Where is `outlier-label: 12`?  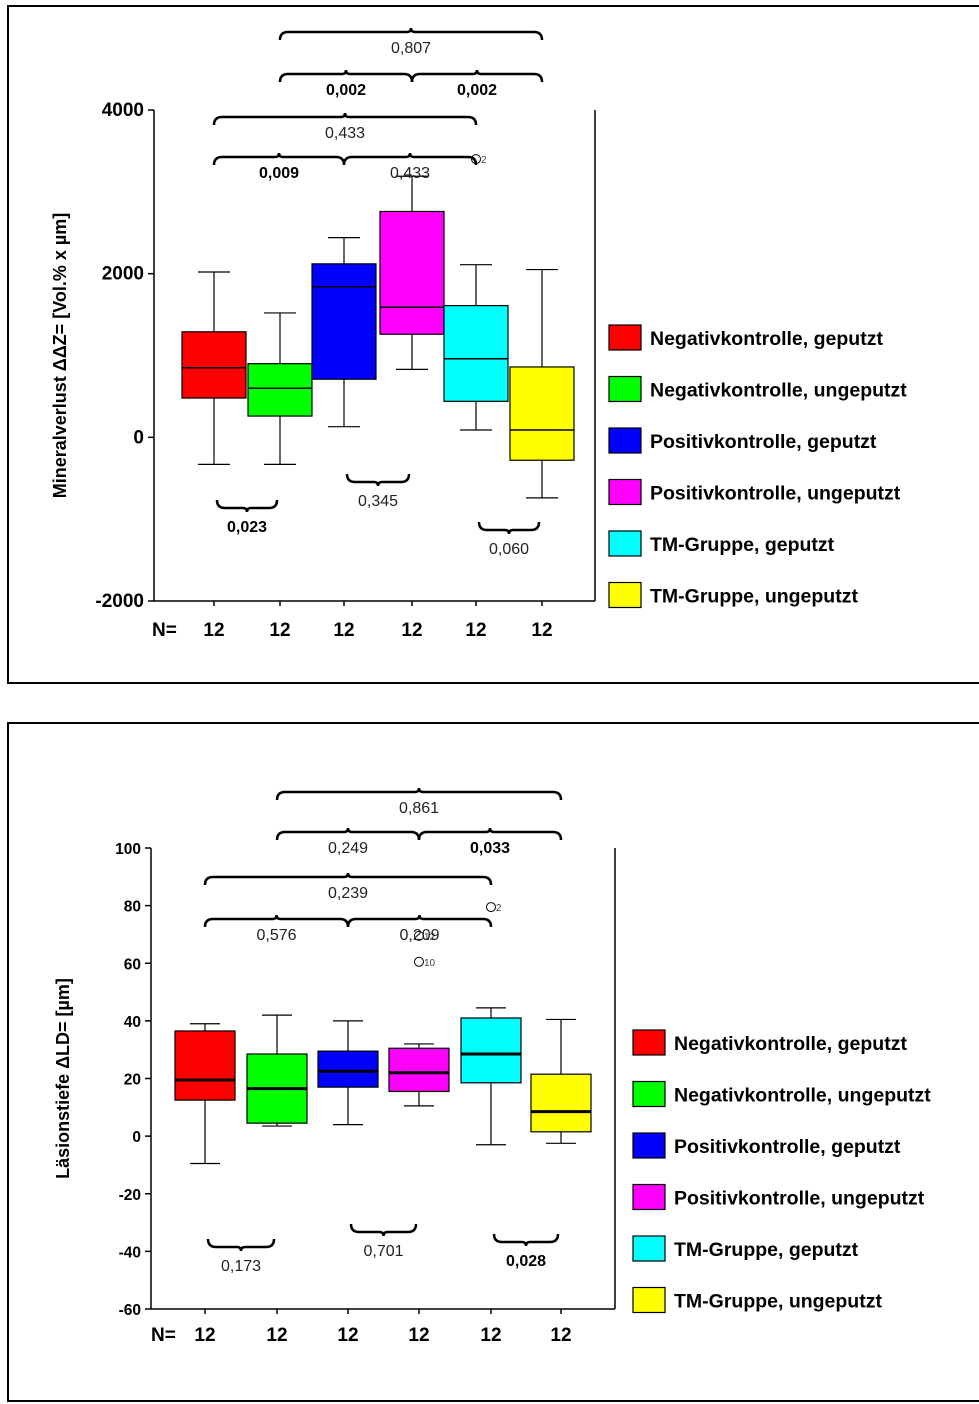
outlier-label: 12 is located at coordinates (430, 937).